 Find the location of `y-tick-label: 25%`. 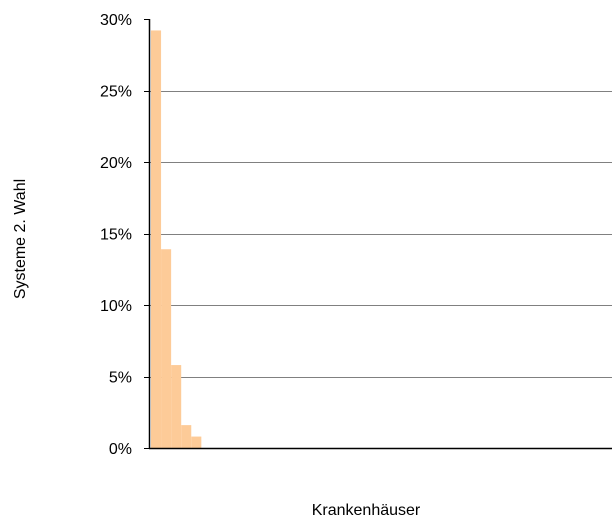

y-tick-label: 25% is located at coordinates (116, 92).